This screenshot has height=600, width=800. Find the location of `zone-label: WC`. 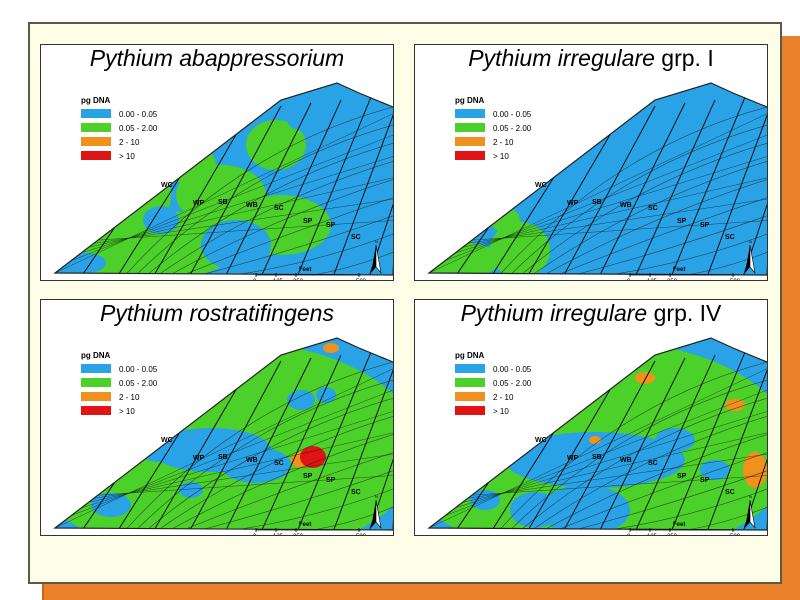

zone-label: WC is located at coordinates (541, 185).